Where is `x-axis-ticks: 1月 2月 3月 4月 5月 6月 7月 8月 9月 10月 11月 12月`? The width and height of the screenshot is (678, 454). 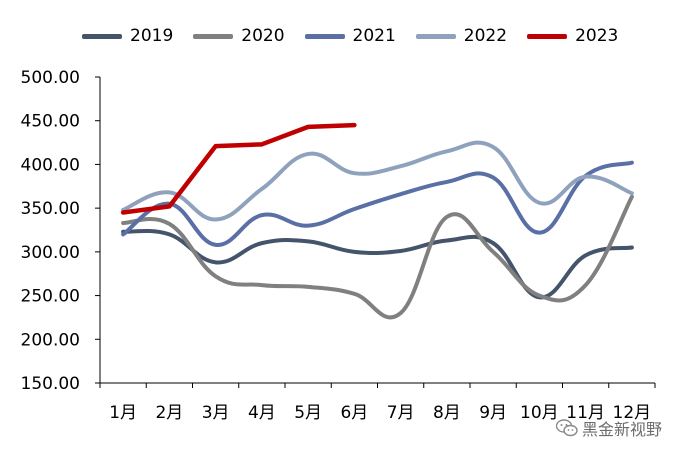
x-axis-ticks: 1月 2月 3月 4月 5月 6月 7月 8月 9月 10月 11月 12月 is located at coordinates (377, 403).